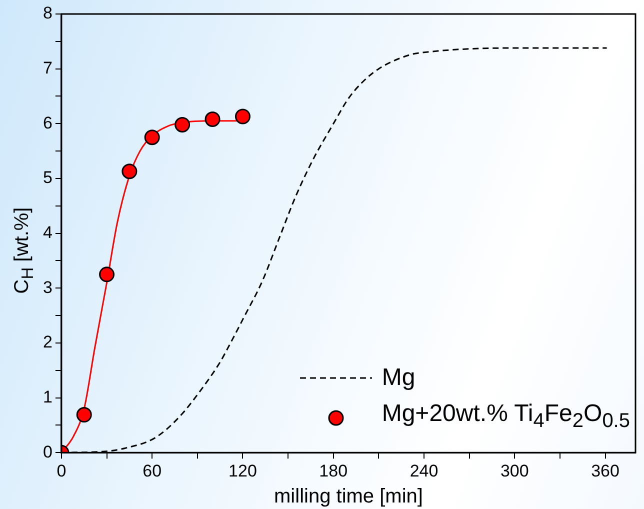  I want to click on y-tick-label: 8, so click(47, 13).